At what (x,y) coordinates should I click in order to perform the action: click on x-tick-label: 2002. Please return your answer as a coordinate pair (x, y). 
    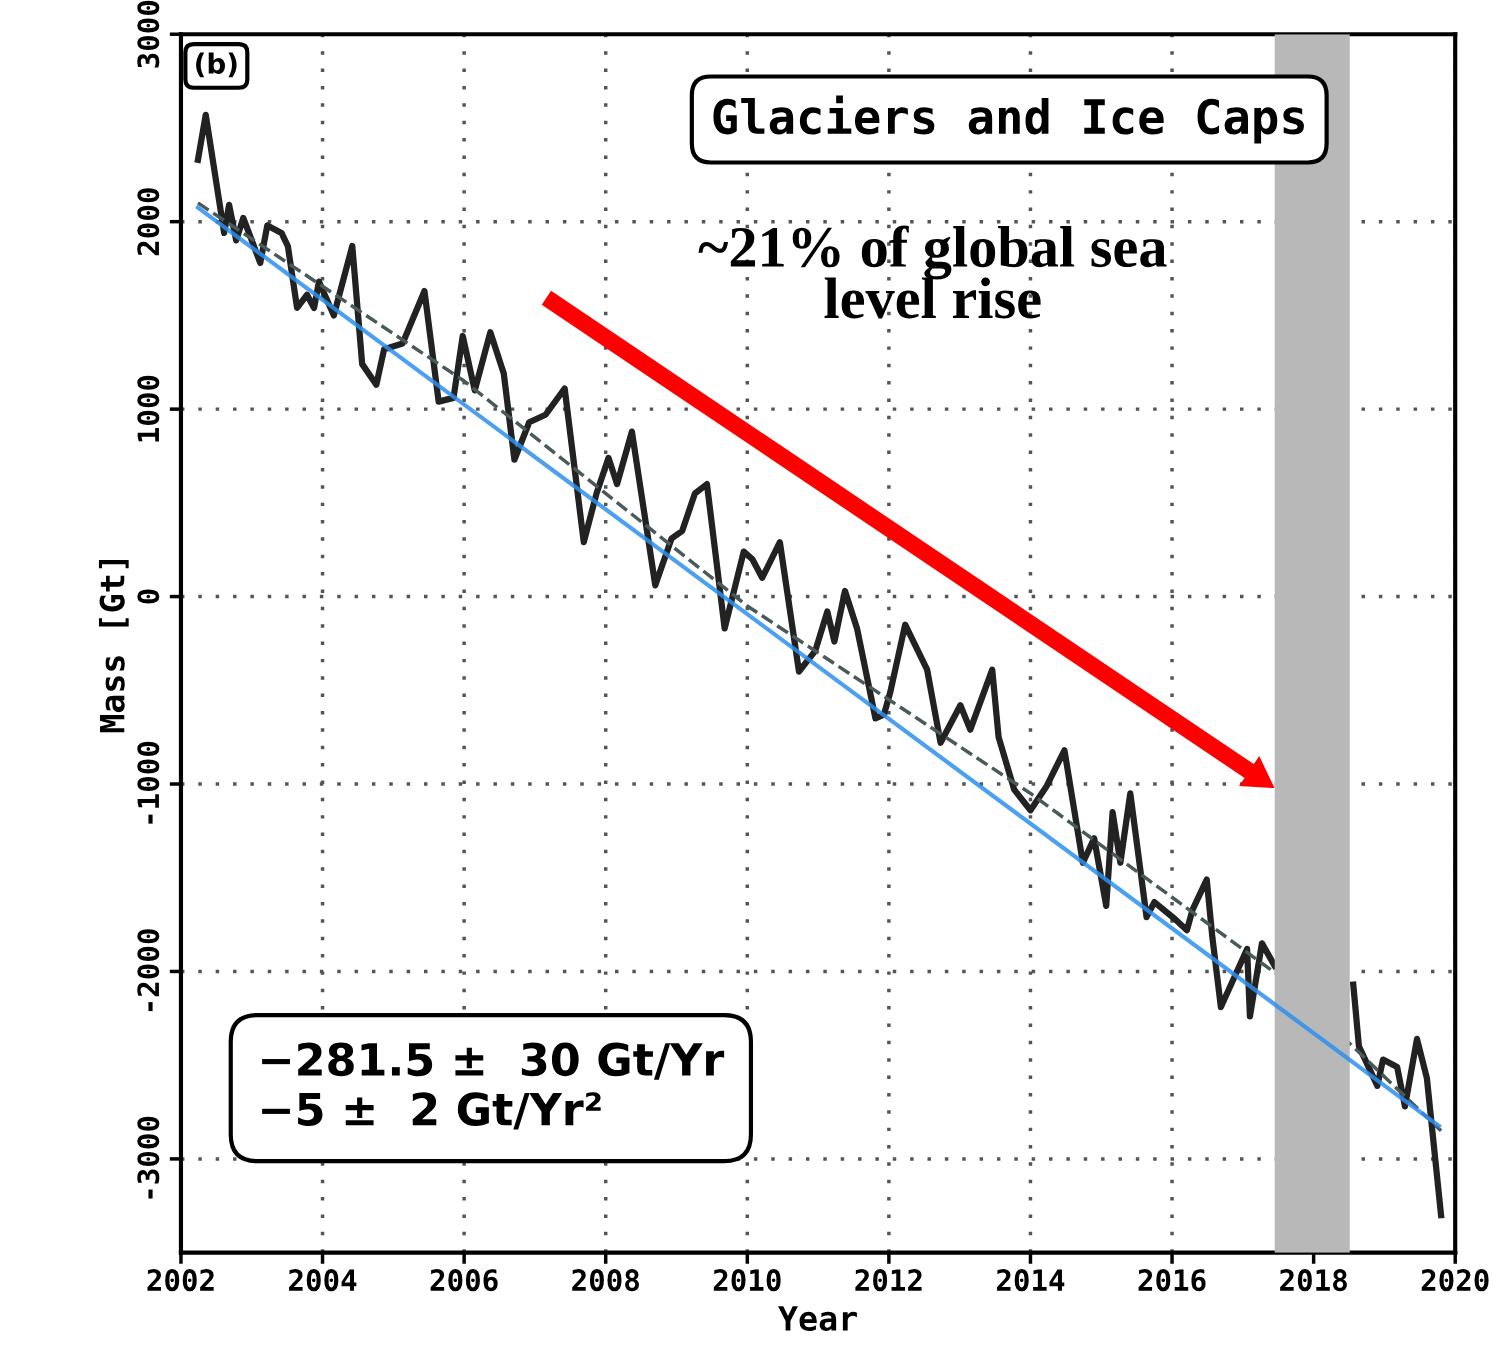
    Looking at the image, I should click on (180, 1280).